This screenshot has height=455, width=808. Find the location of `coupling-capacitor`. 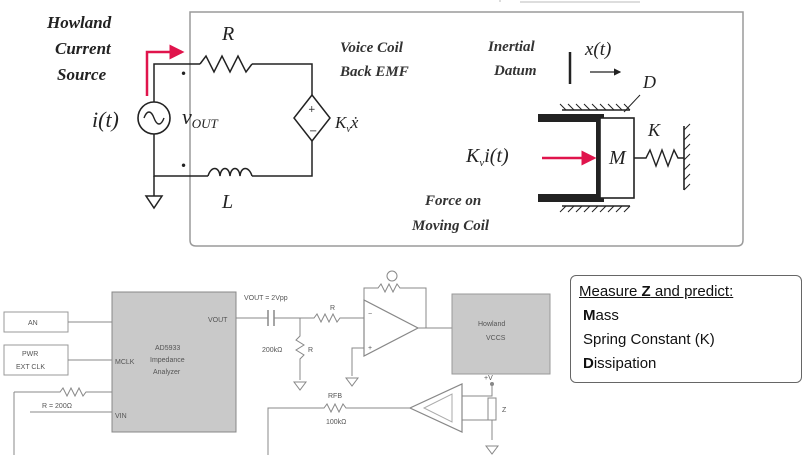

coupling-capacitor is located at coordinates (271, 318).